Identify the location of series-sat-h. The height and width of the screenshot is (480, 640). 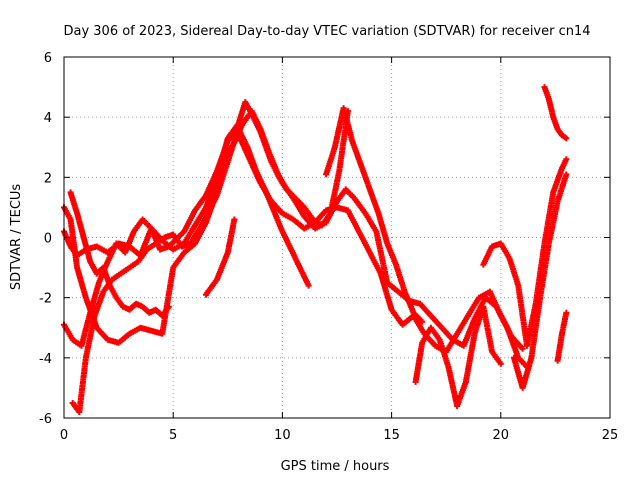
(458, 356).